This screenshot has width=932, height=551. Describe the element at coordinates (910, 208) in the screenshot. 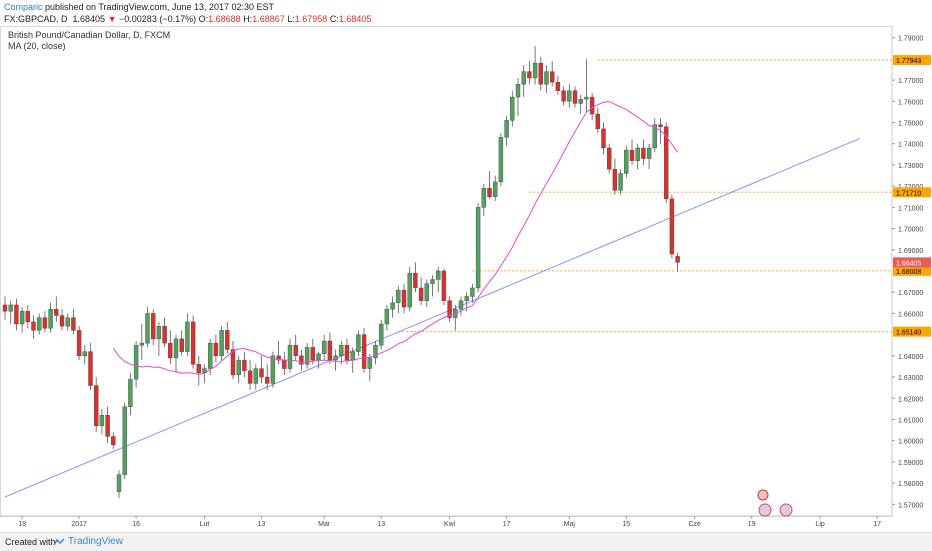

I see `y-tick-label: 1.71000` at that location.